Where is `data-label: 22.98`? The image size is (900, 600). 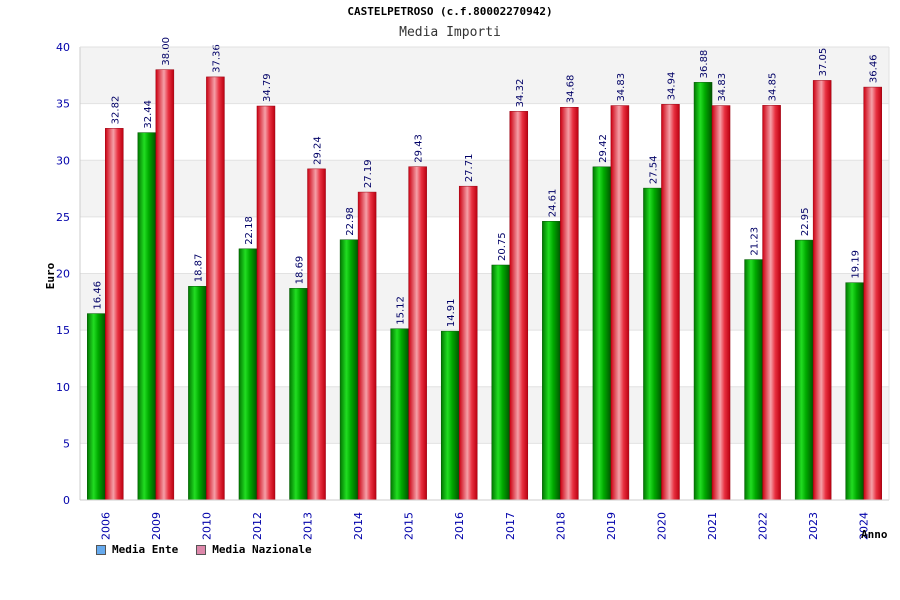 data-label: 22.98 is located at coordinates (350, 221).